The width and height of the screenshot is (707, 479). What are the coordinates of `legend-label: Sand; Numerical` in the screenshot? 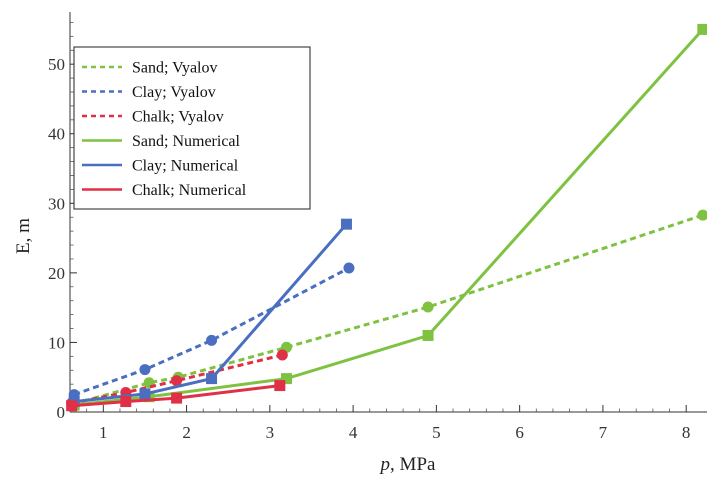 It's located at (186, 141).